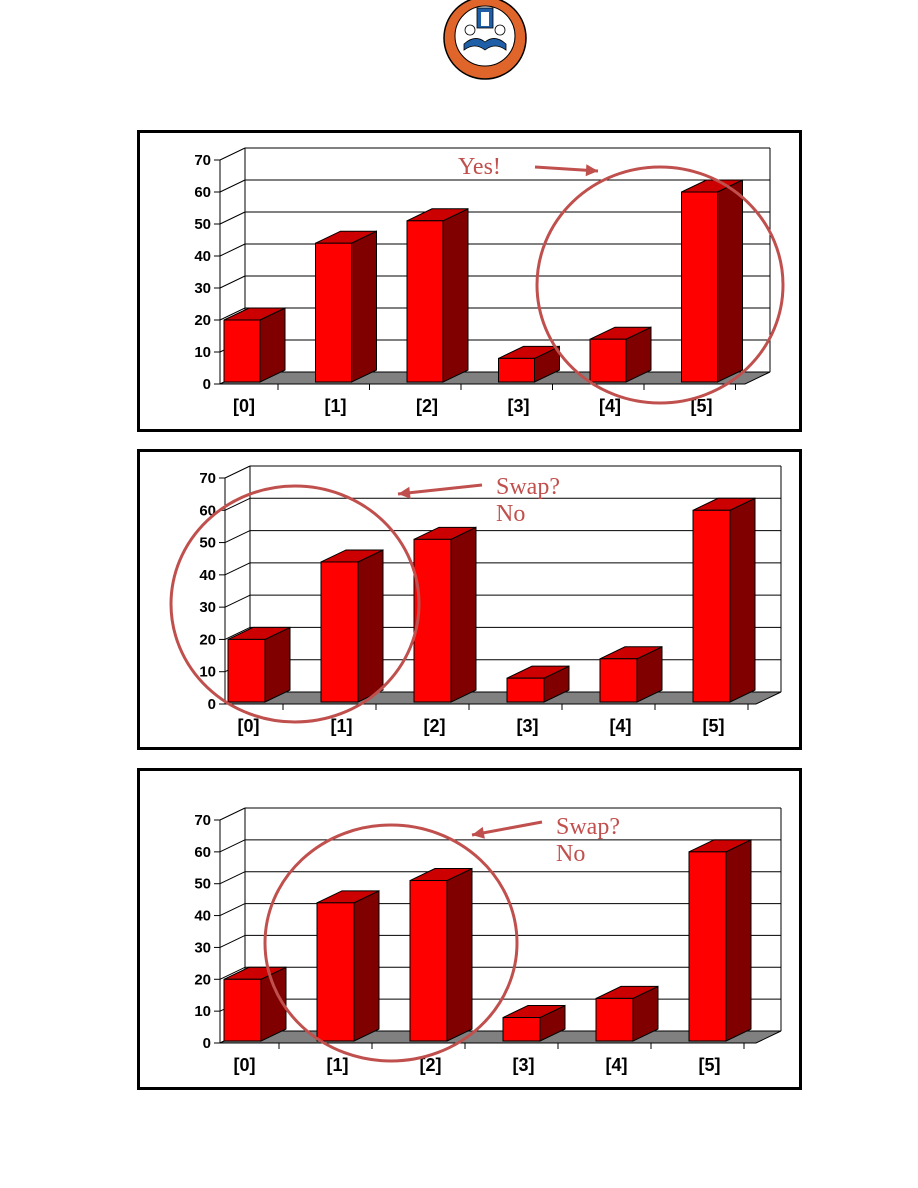  Describe the element at coordinates (485, 40) in the screenshot. I see `university-logo` at that location.